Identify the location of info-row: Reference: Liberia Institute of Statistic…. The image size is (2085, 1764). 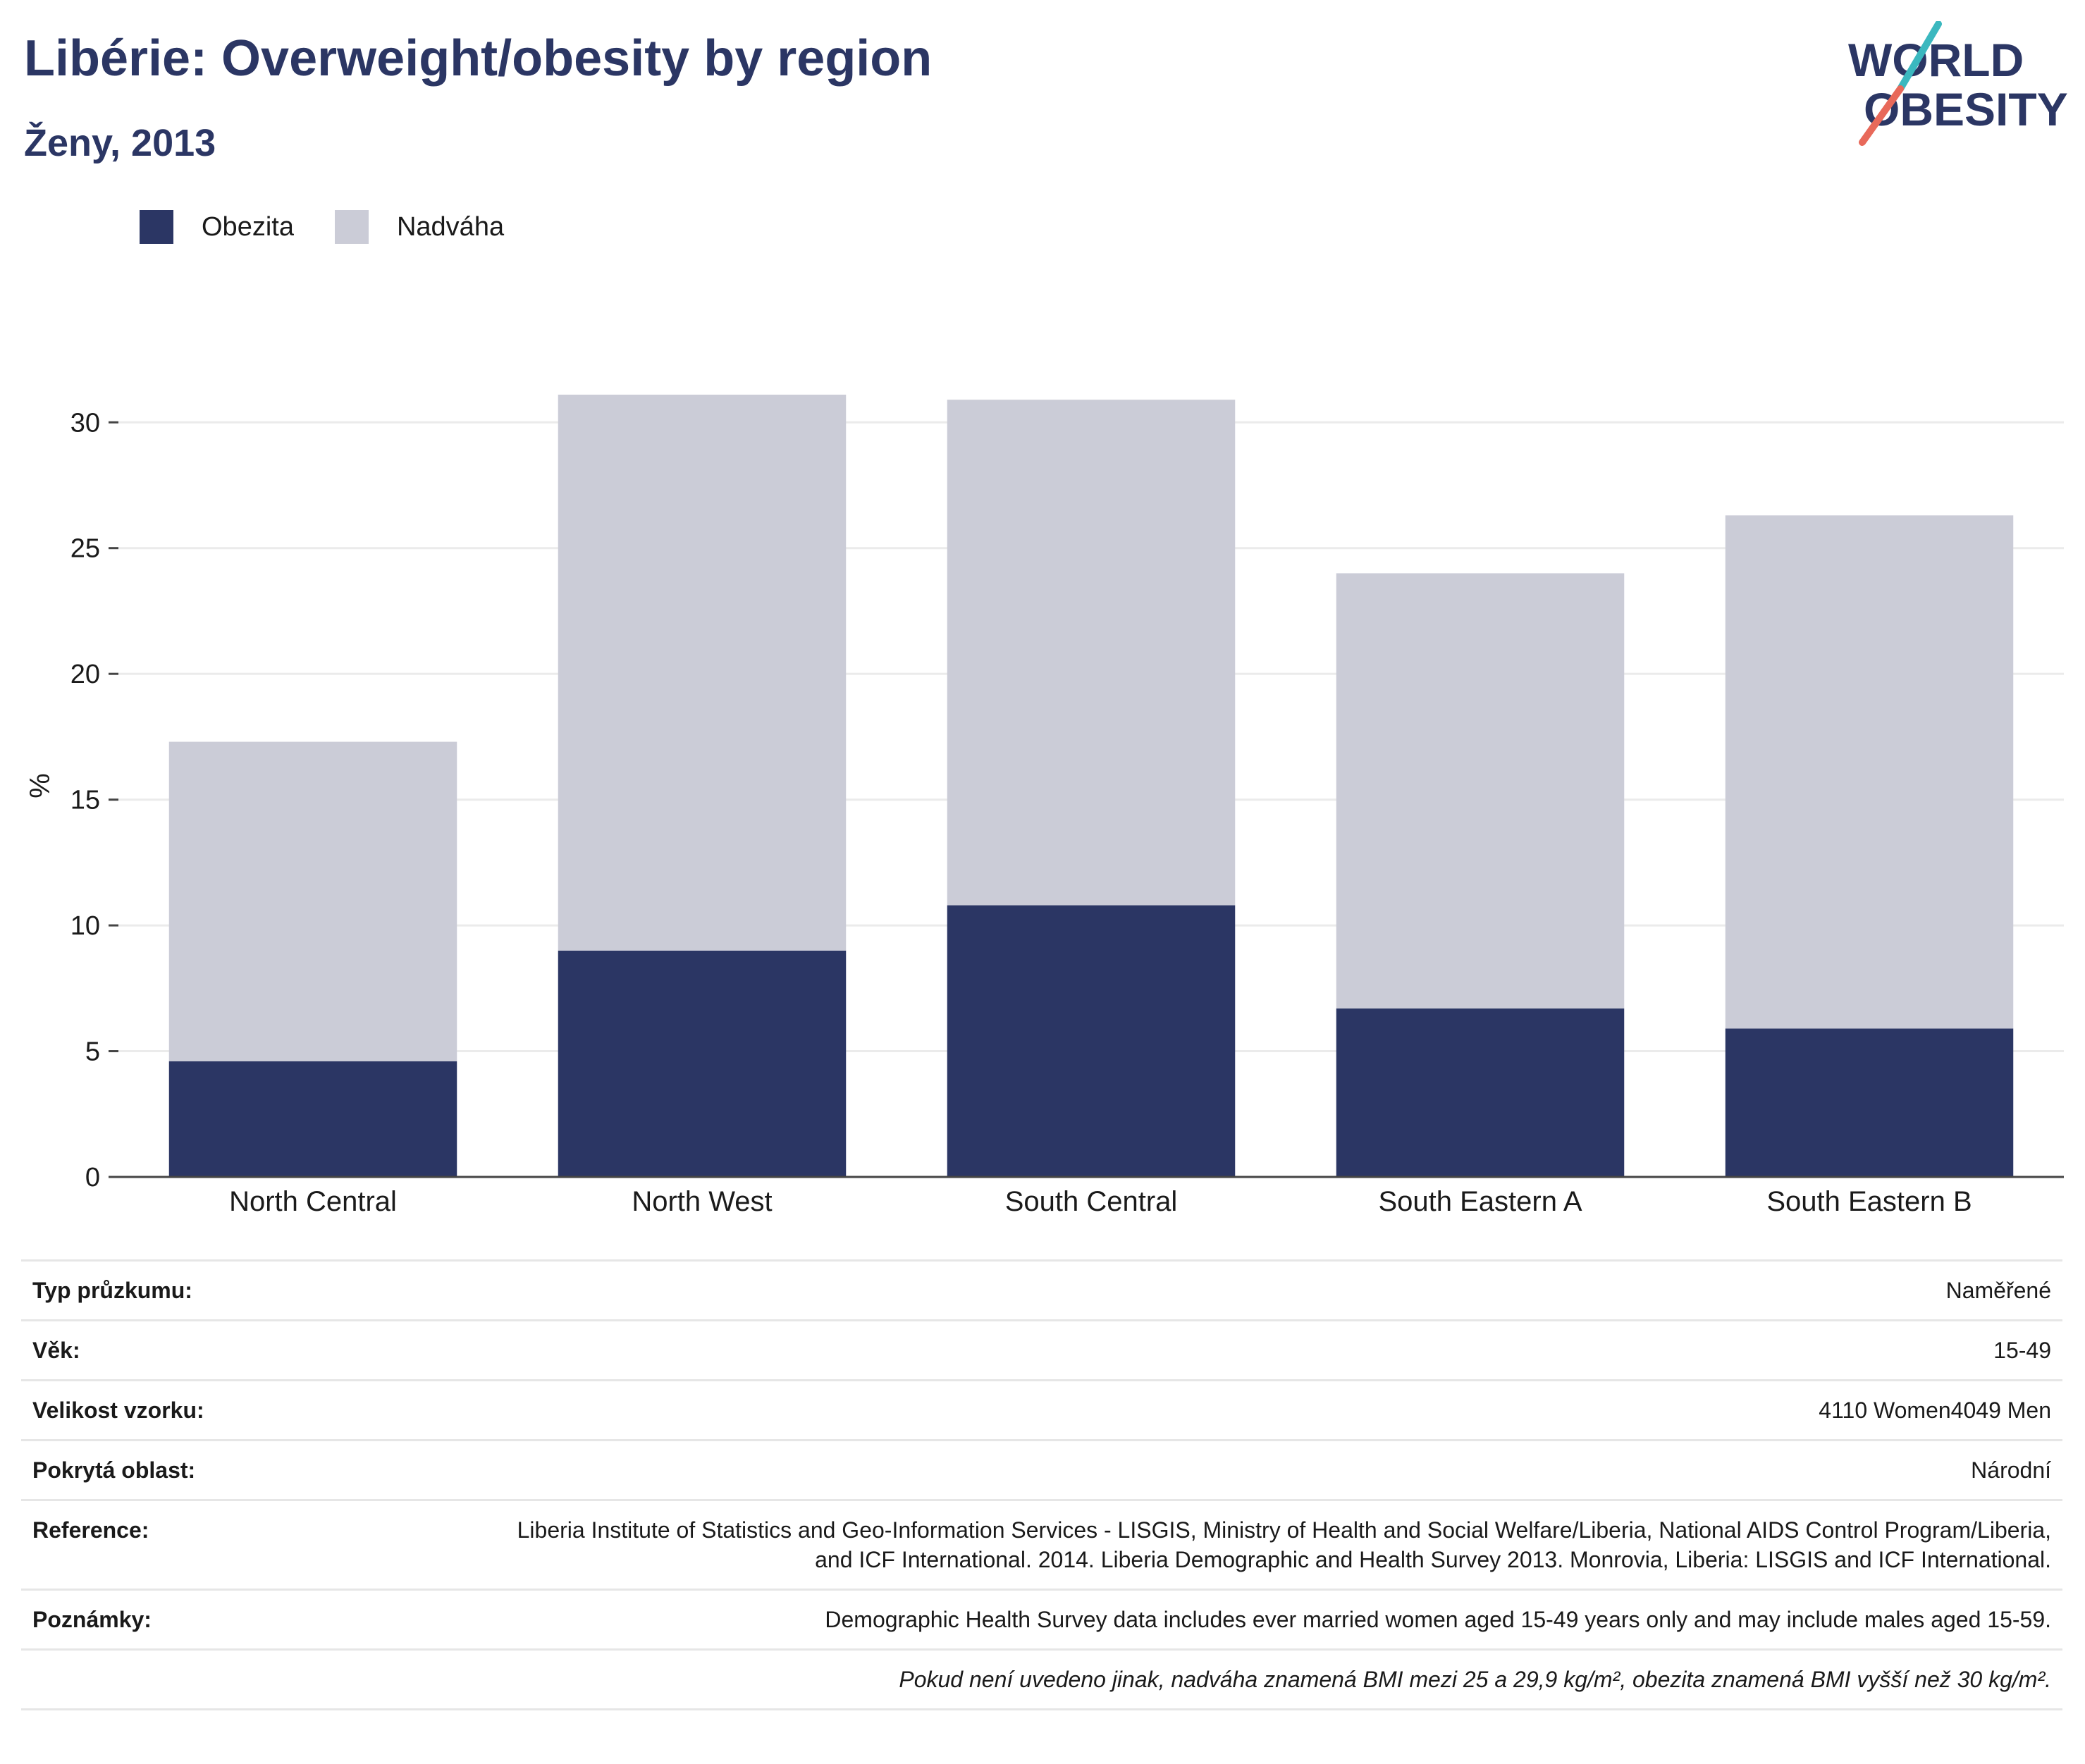
(1041, 1544).